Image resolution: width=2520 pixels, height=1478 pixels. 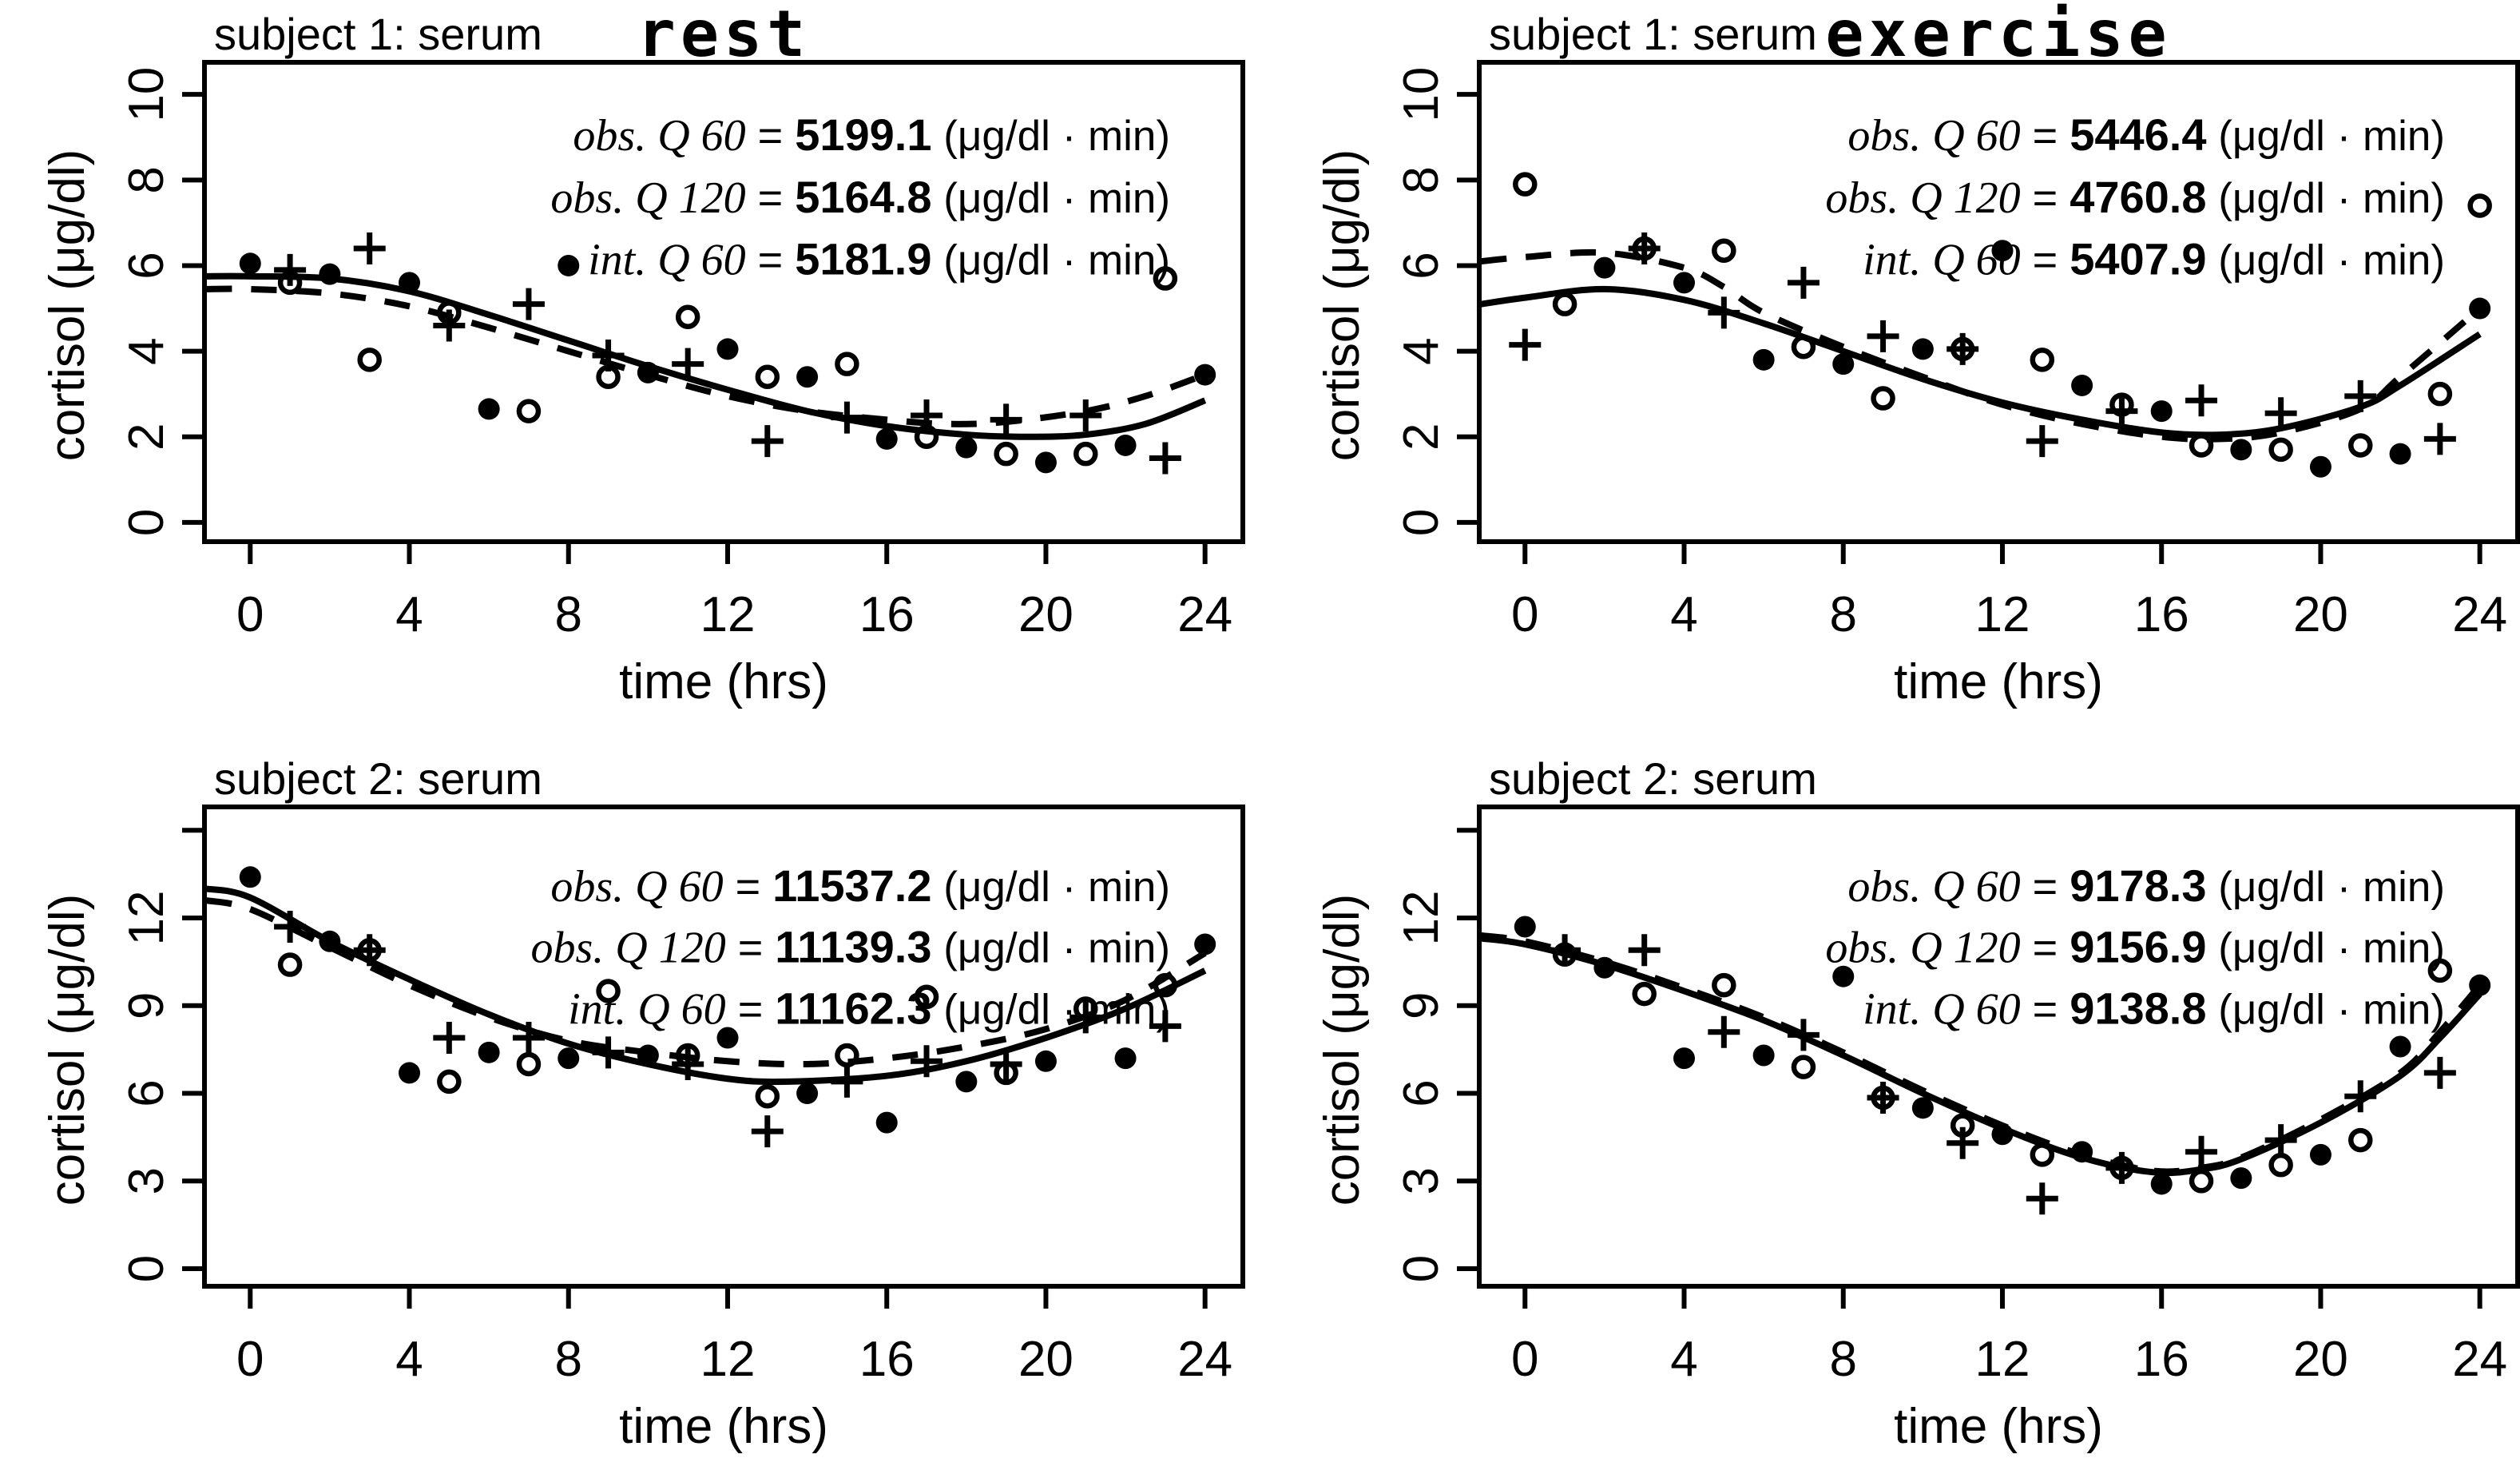 I want to click on annotation-line: obs. Q 120 = 9156.9 (μg/dl · min), so click(x=2135, y=948).